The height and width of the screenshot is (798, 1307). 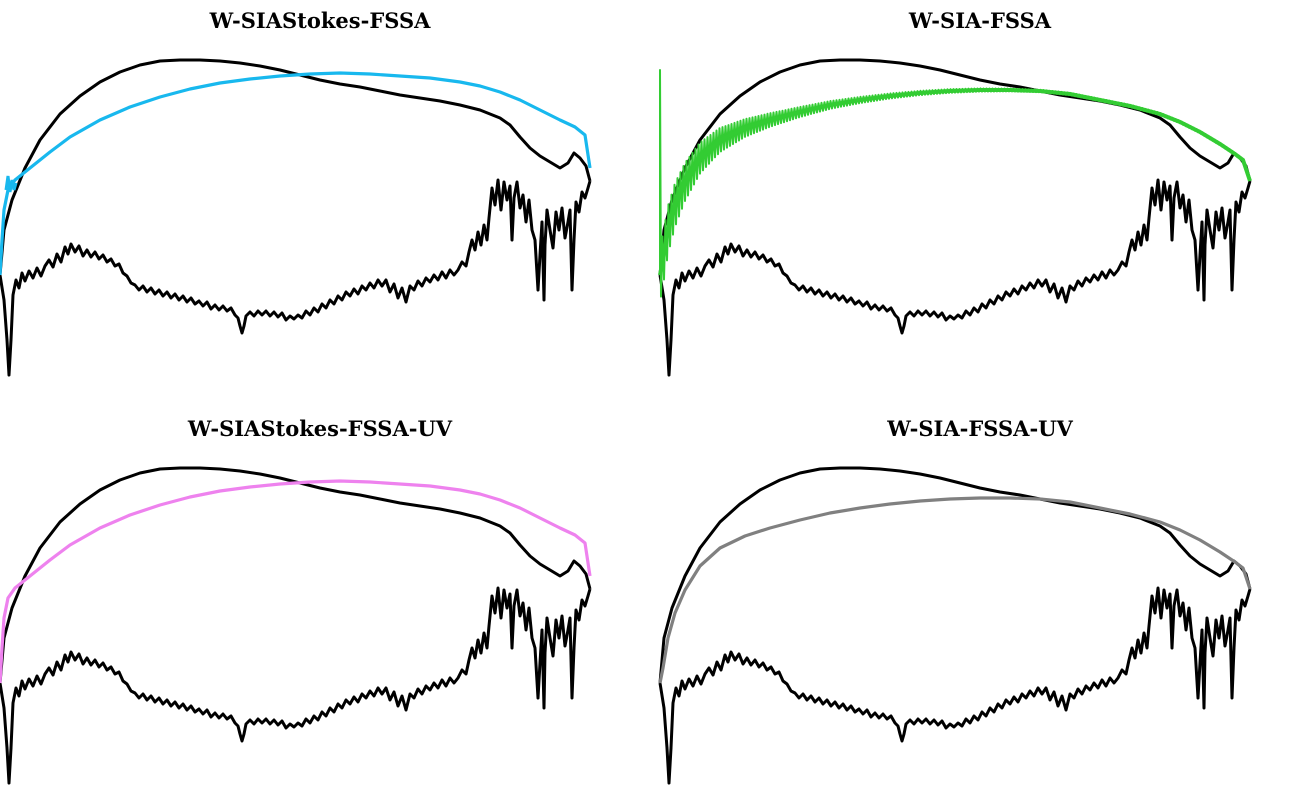 What do you see at coordinates (980, 20) in the screenshot?
I see `panel-title: W-SIA-FSSA` at bounding box center [980, 20].